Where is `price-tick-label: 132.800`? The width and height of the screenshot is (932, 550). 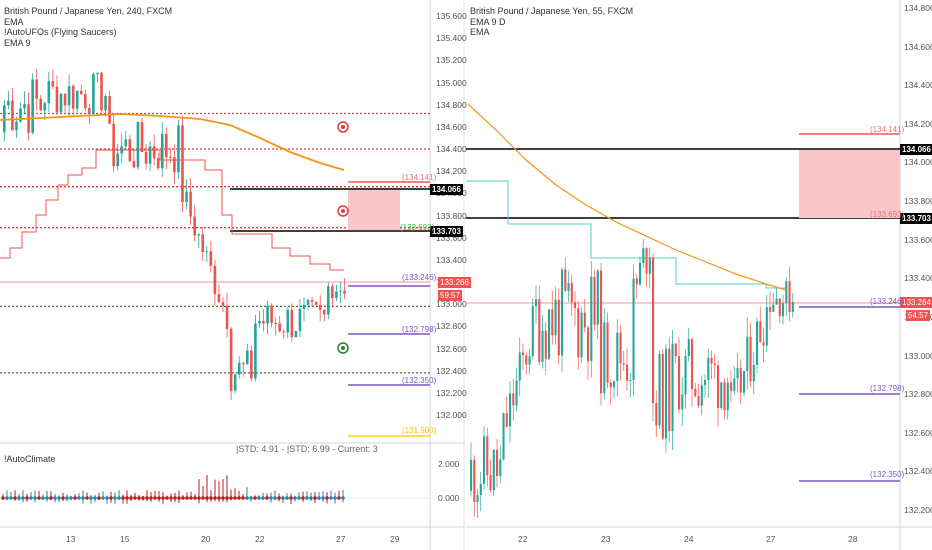 price-tick-label: 132.800 is located at coordinates (918, 394).